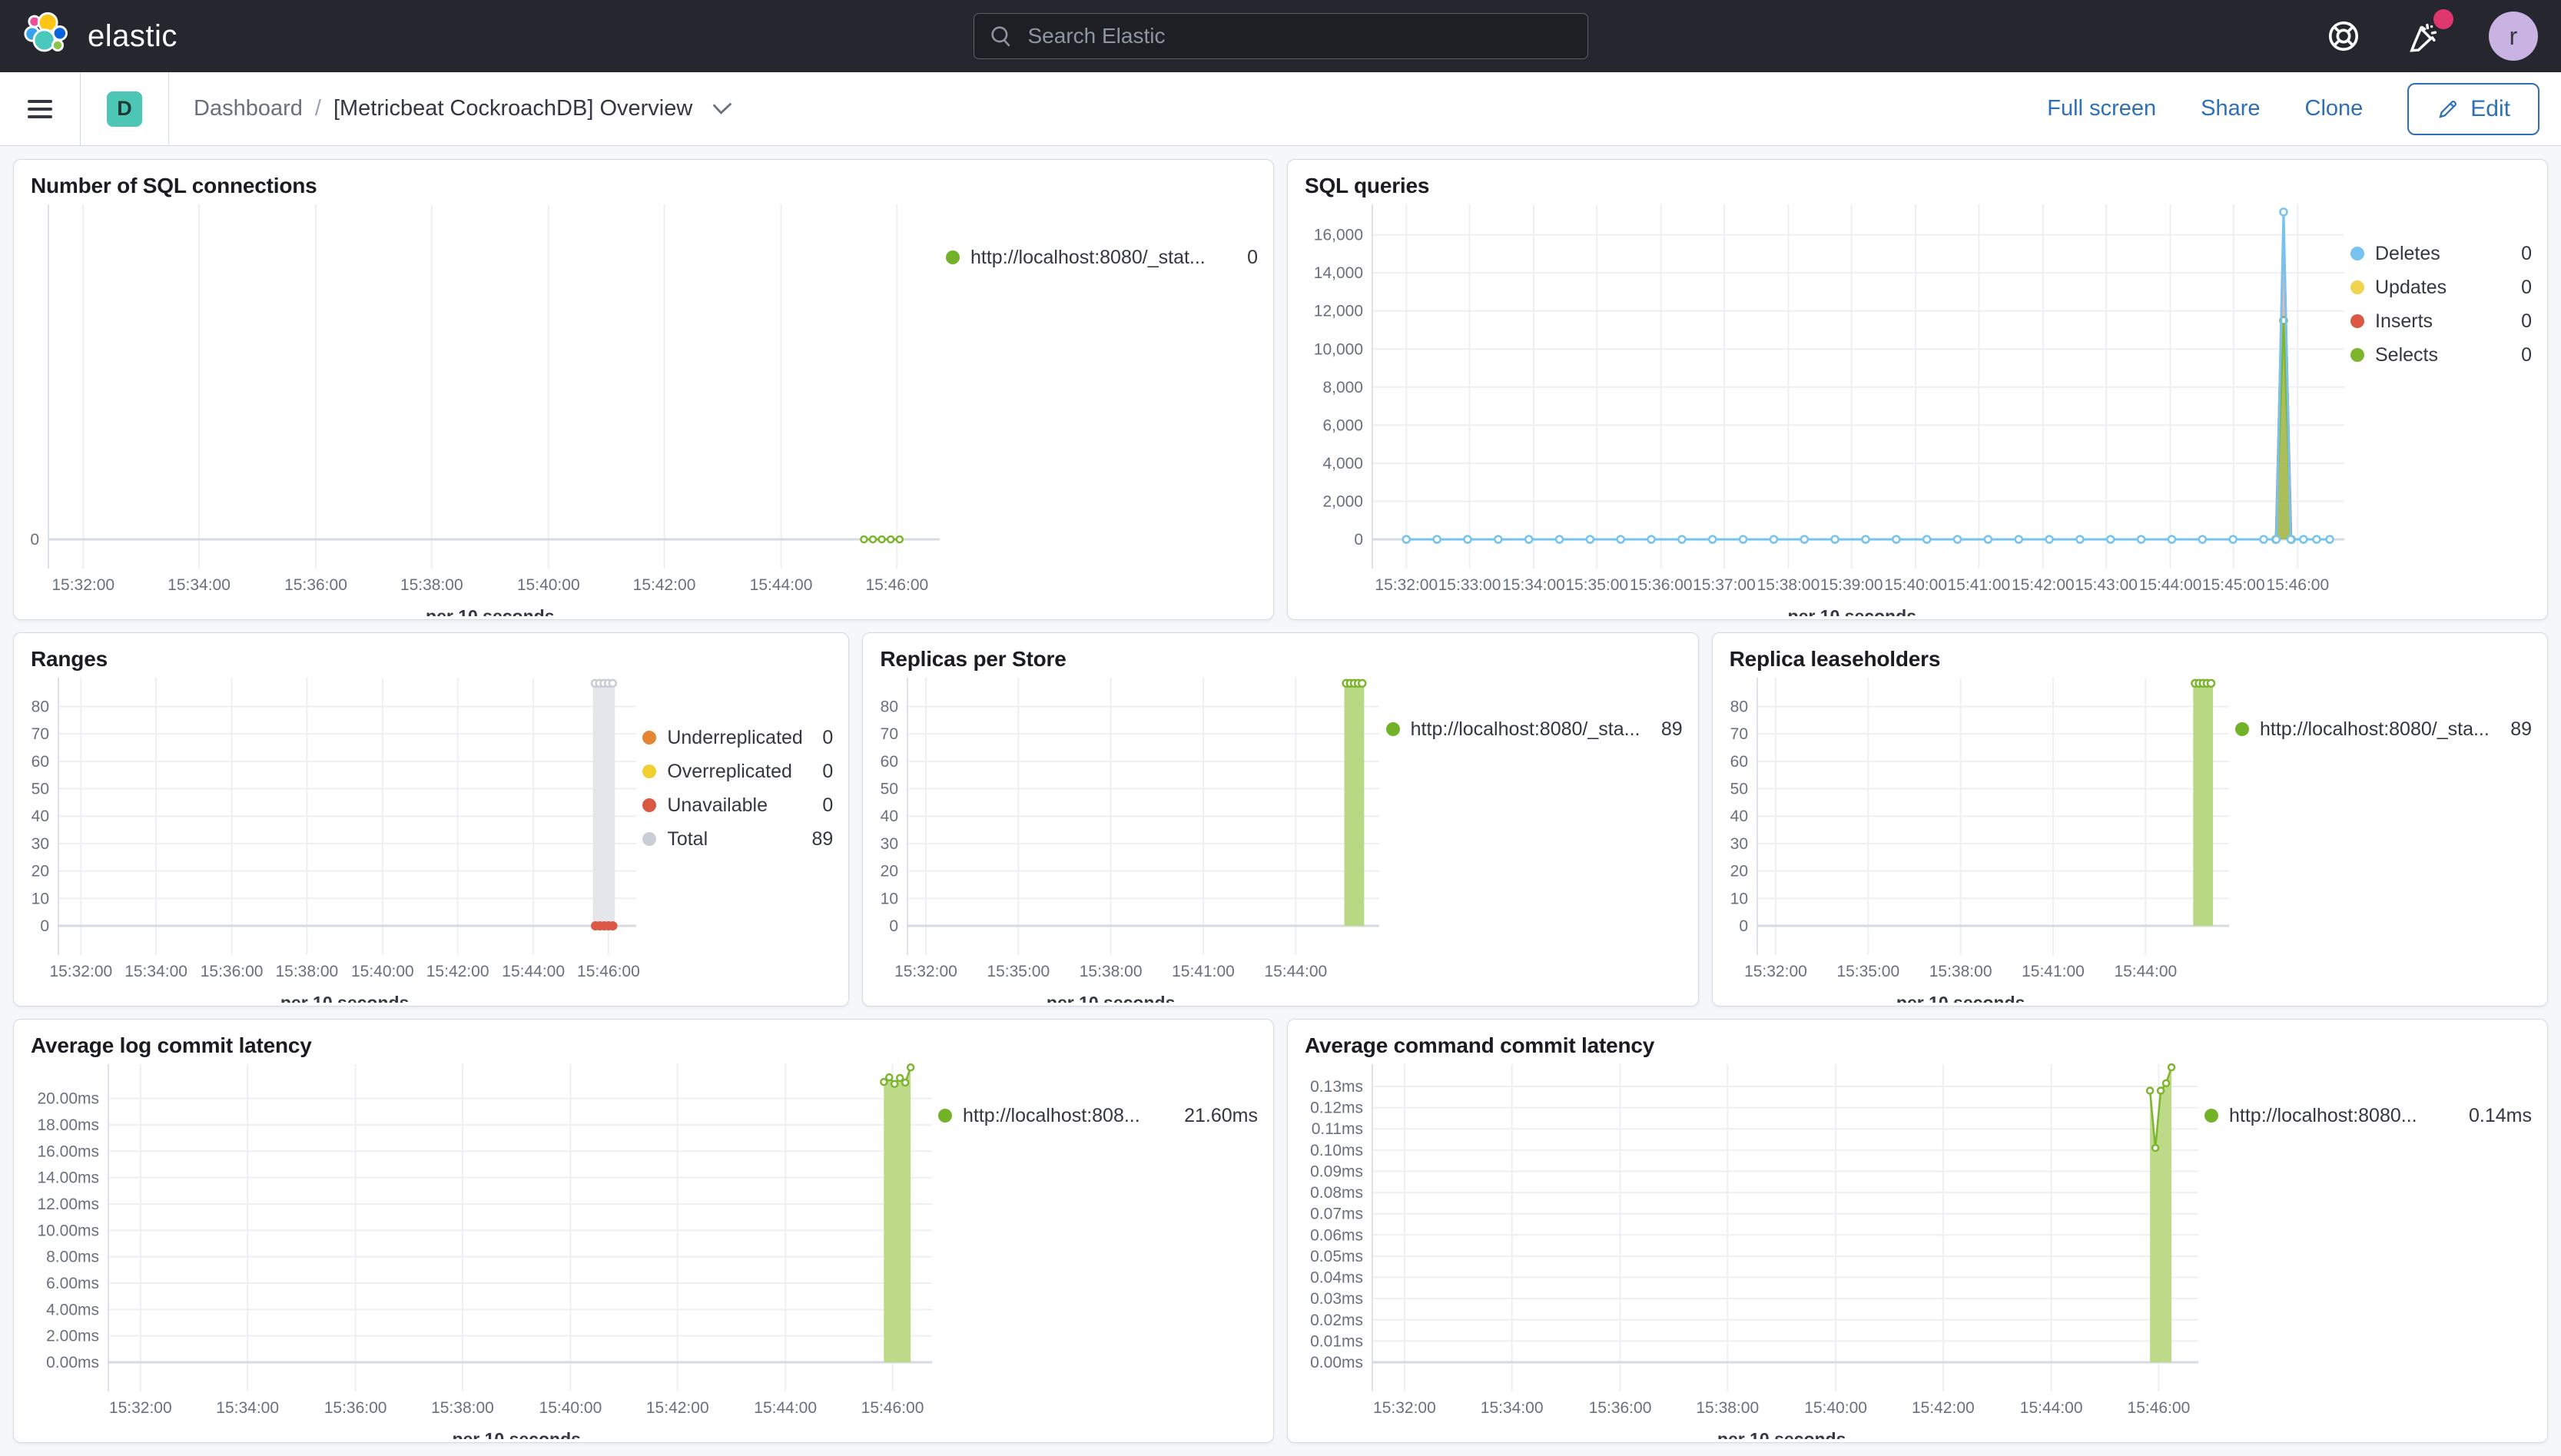 Image resolution: width=2561 pixels, height=1456 pixels. What do you see at coordinates (125, 109) in the screenshot?
I see `space-avatar: D` at bounding box center [125, 109].